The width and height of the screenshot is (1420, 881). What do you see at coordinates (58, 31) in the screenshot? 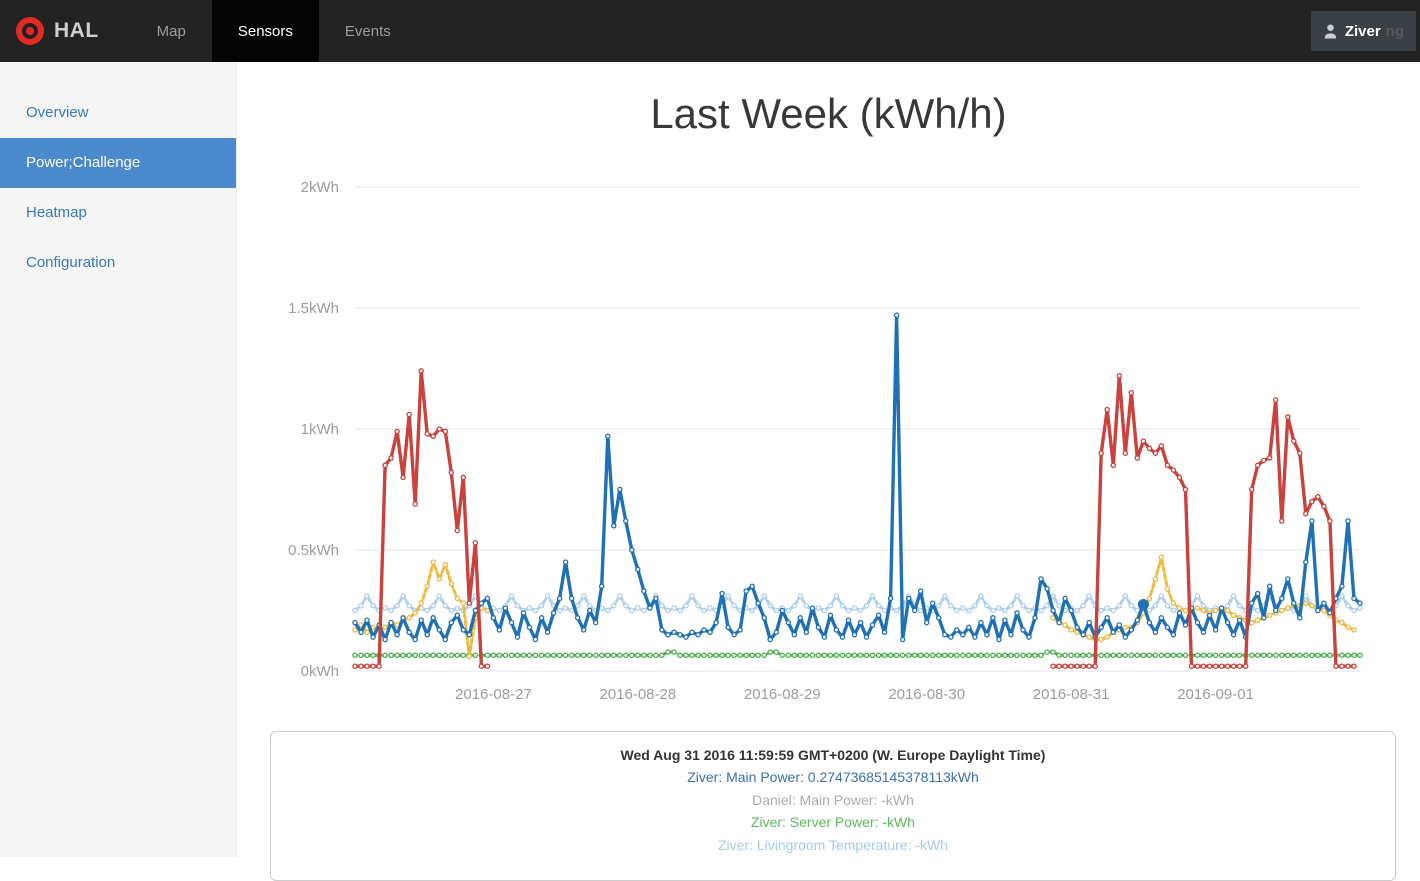
I see `brand: HAL` at bounding box center [58, 31].